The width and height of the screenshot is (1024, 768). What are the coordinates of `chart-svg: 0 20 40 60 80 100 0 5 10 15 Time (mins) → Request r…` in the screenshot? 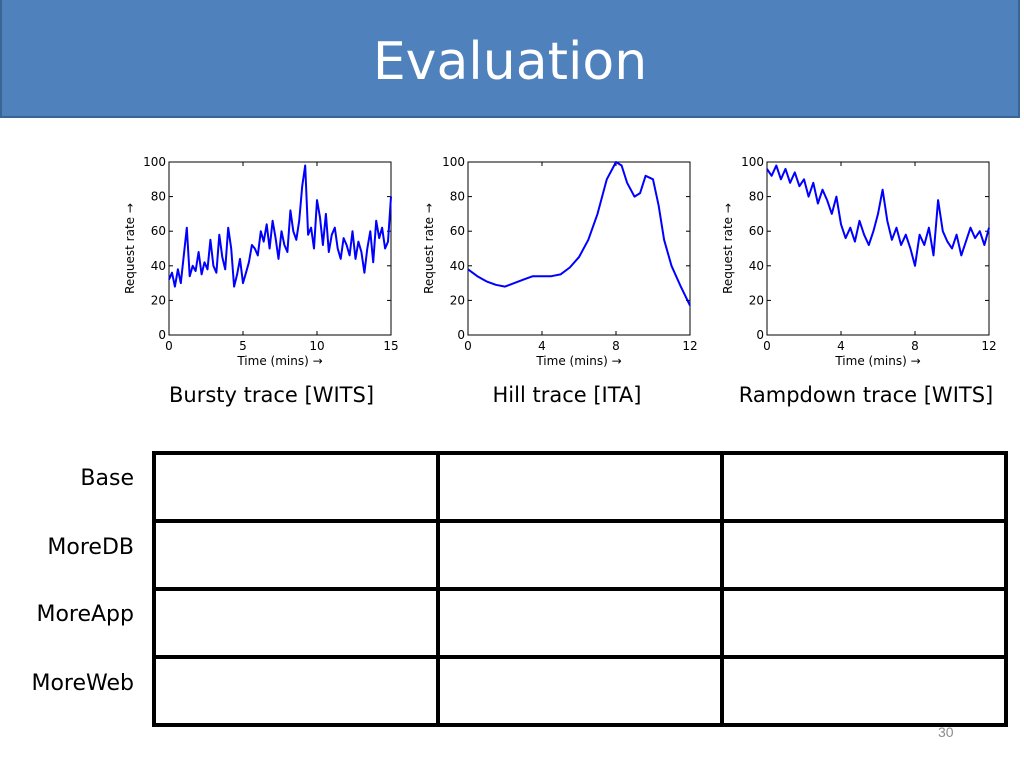 It's located at (261, 261).